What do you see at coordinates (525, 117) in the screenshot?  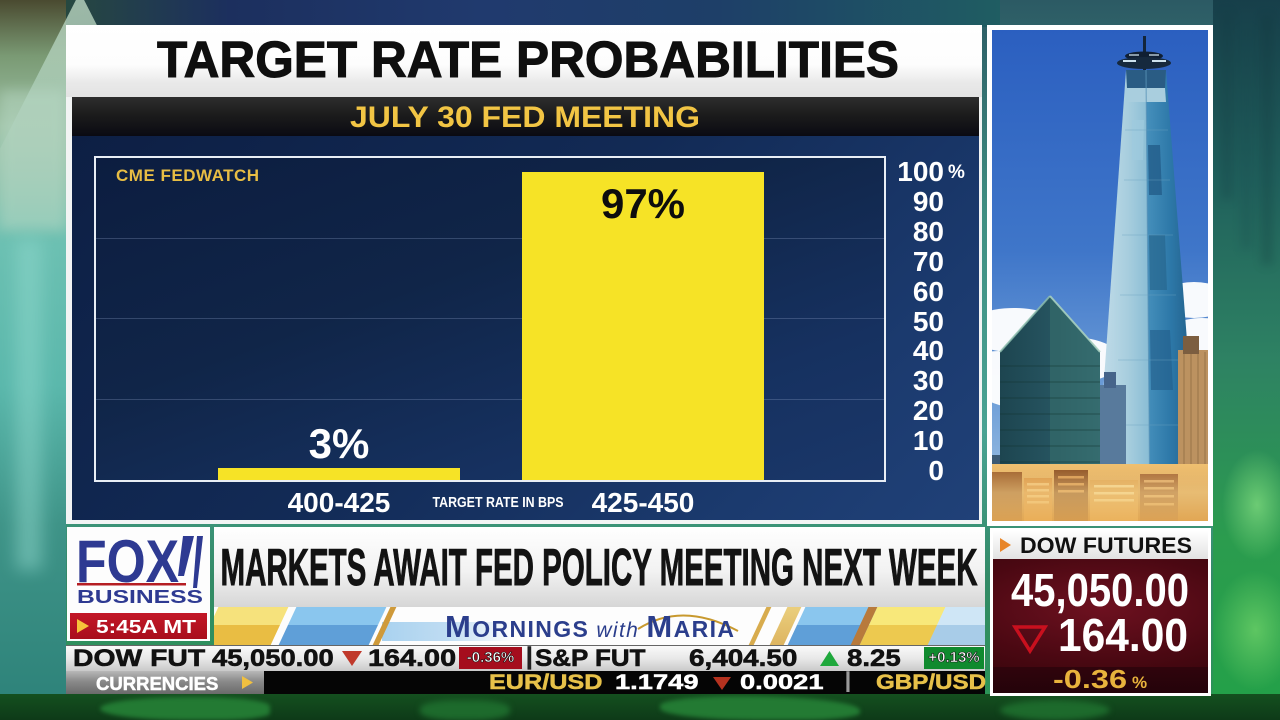 I see `svg-text: JULY 30 FED MEETING` at bounding box center [525, 117].